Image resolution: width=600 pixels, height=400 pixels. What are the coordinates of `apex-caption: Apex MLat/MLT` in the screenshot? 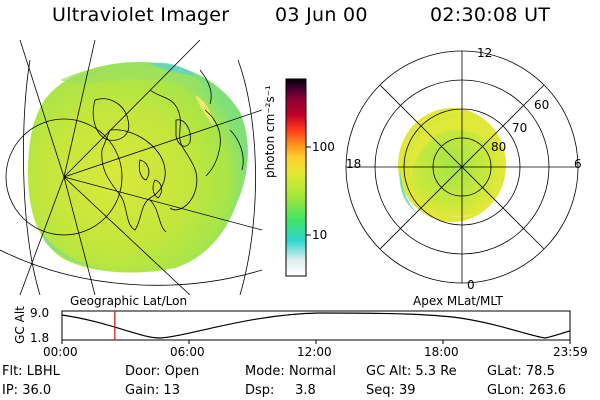 It's located at (458, 301).